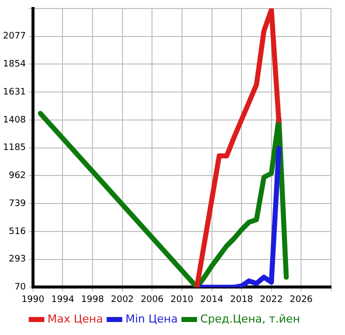 This screenshot has height=335, width=345. Describe the element at coordinates (17, 203) in the screenshot. I see `y-tick-label: 739` at that location.